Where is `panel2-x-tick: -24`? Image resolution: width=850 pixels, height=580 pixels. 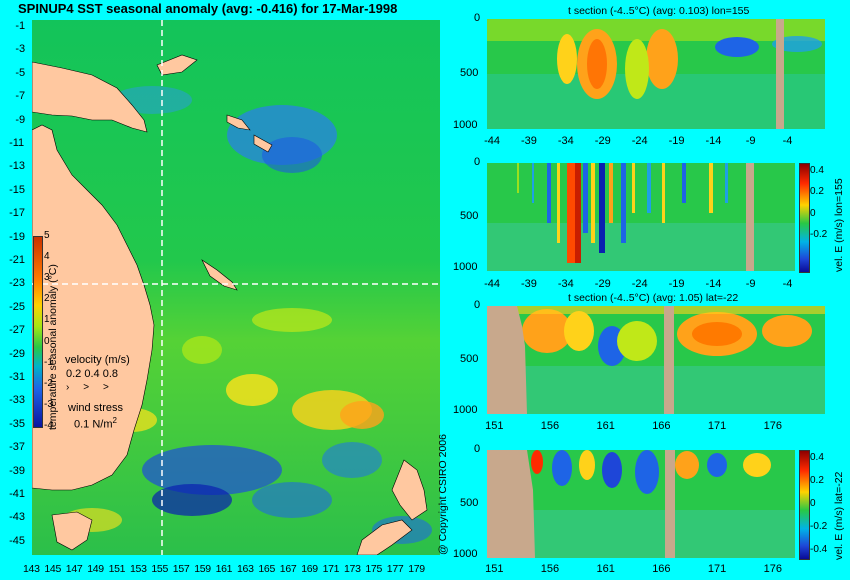
panel2-x-tick: -24 is located at coordinates (639, 284).